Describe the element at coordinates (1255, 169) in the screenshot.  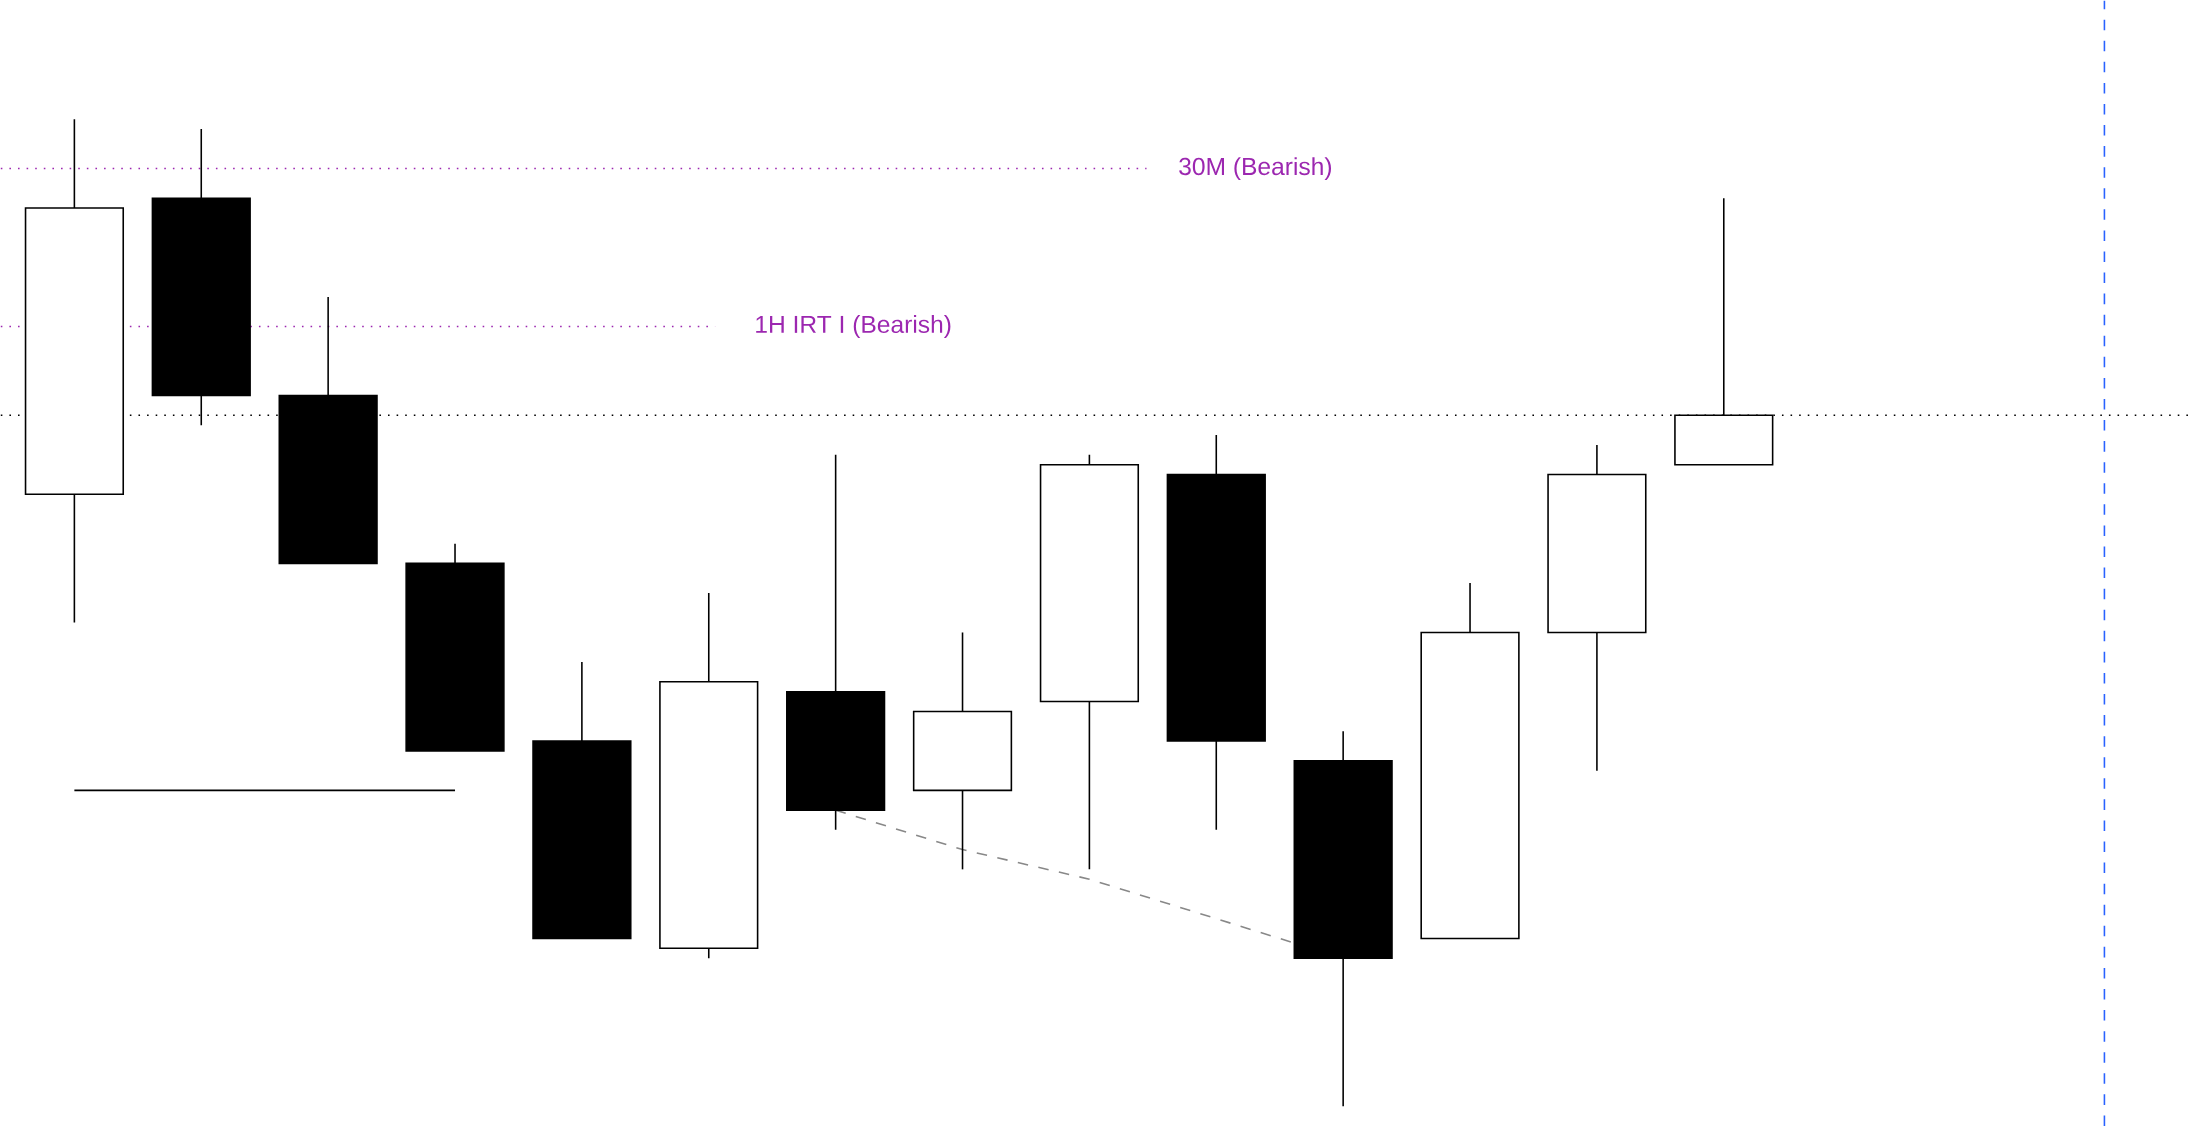
I see `ref-line-label: 30M (Bearish)` at that location.